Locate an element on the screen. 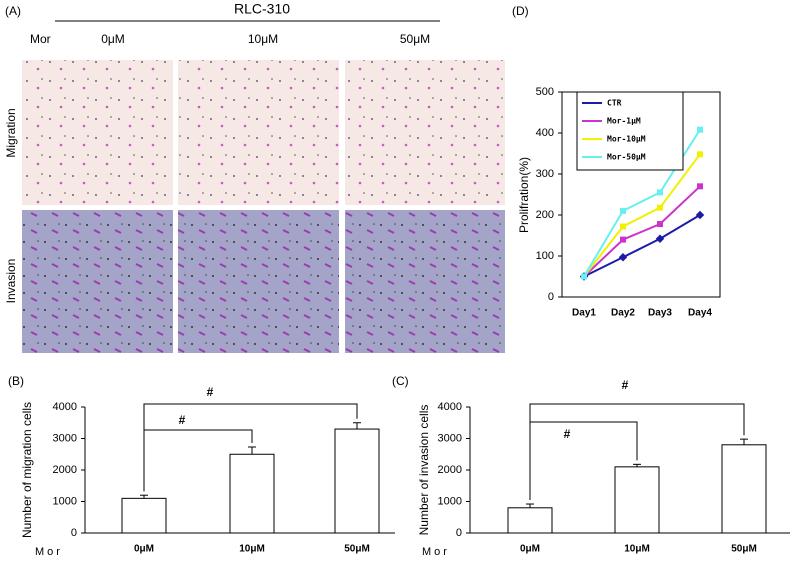 This screenshot has width=798, height=566. y-tick-label: 500 is located at coordinates (545, 92).